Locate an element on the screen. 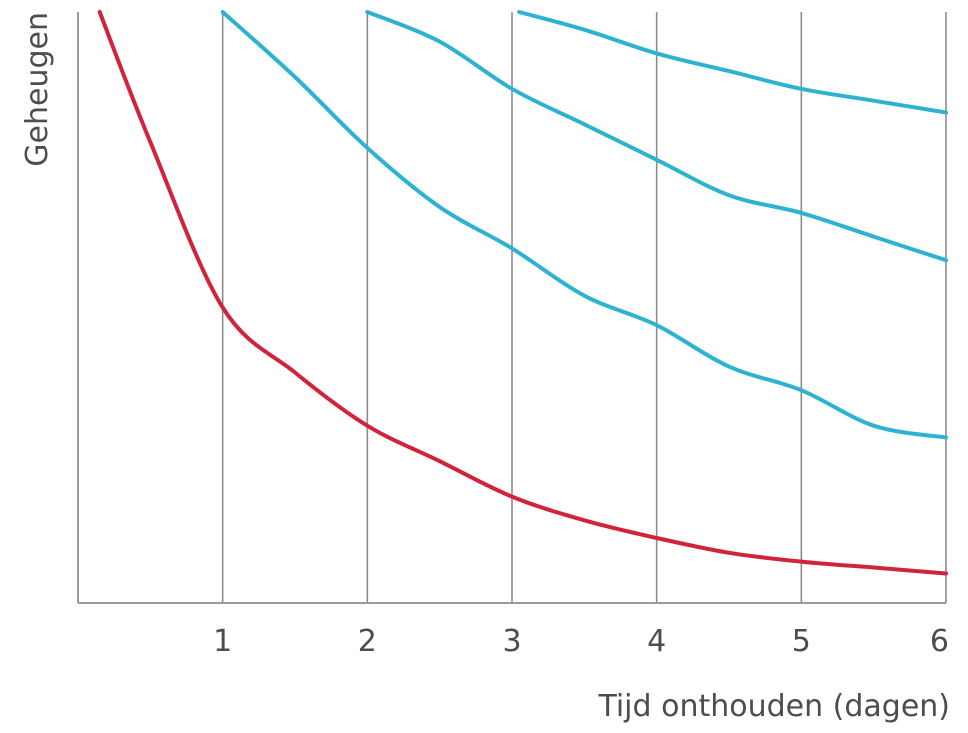 The width and height of the screenshot is (968, 733). x-axis-label: Tijd onthouden (dagen) is located at coordinates (773, 706).